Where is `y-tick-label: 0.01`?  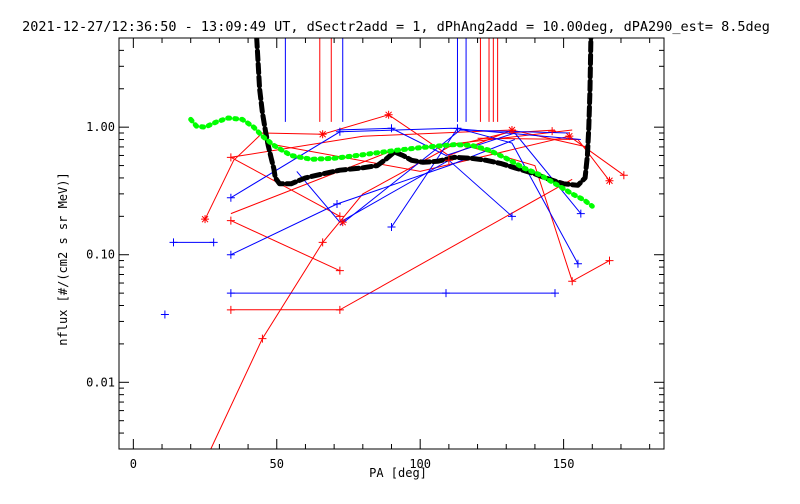
y-tick-label: 0.01 is located at coordinates (100, 382).